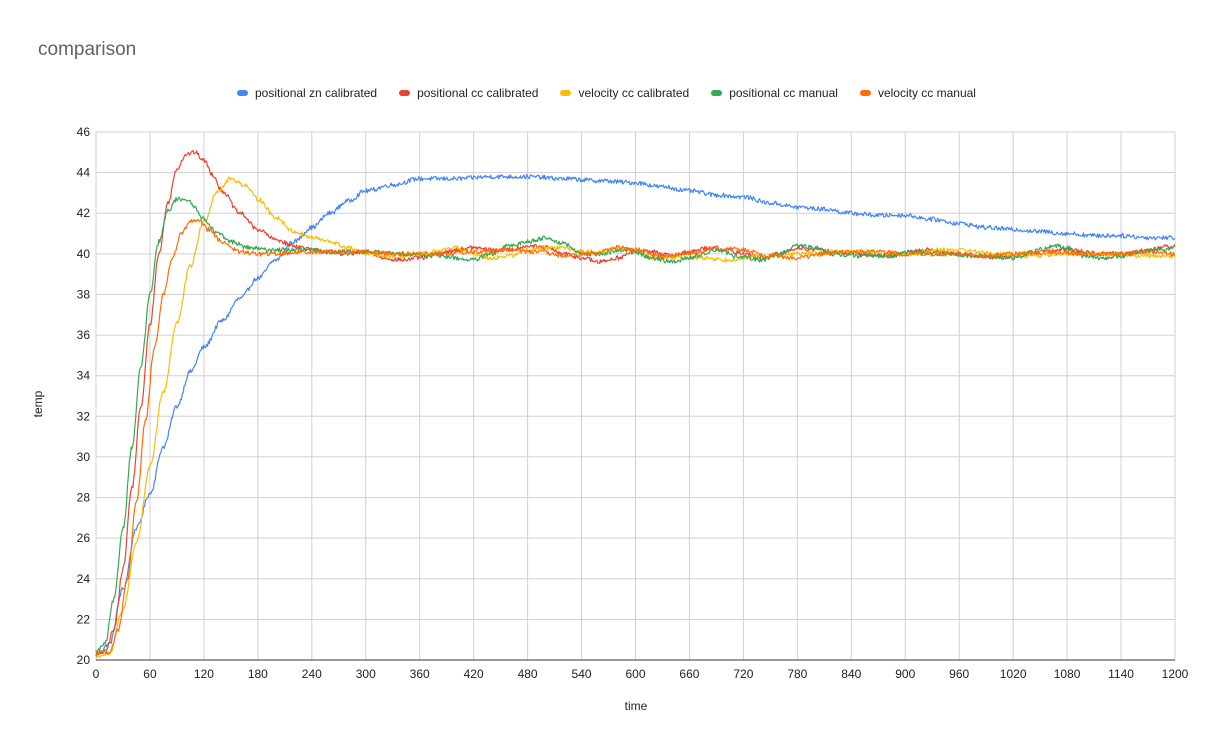 The height and width of the screenshot is (751, 1213). What do you see at coordinates (84, 376) in the screenshot?
I see `y-tick-label: 34` at bounding box center [84, 376].